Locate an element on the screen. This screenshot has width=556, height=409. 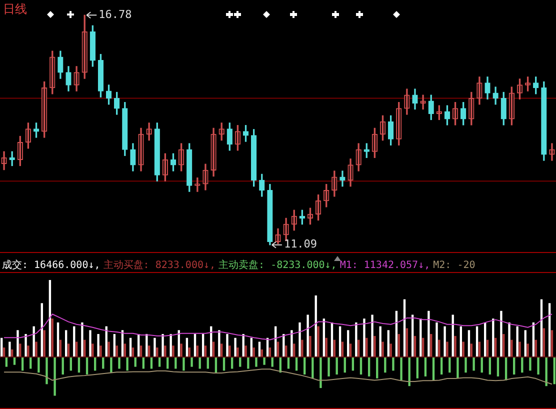
text: 主动卖盘: -8233.000↓, is located at coordinates (277, 265).